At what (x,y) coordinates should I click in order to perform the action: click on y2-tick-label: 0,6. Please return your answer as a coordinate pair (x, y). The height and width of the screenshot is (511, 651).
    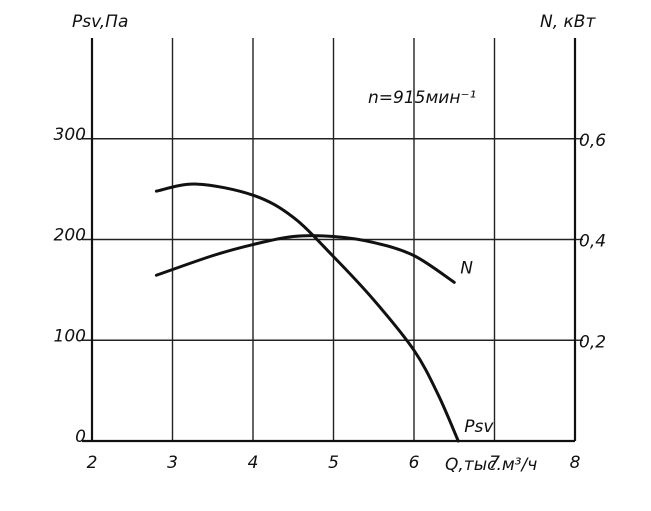
    Looking at the image, I should click on (592, 141).